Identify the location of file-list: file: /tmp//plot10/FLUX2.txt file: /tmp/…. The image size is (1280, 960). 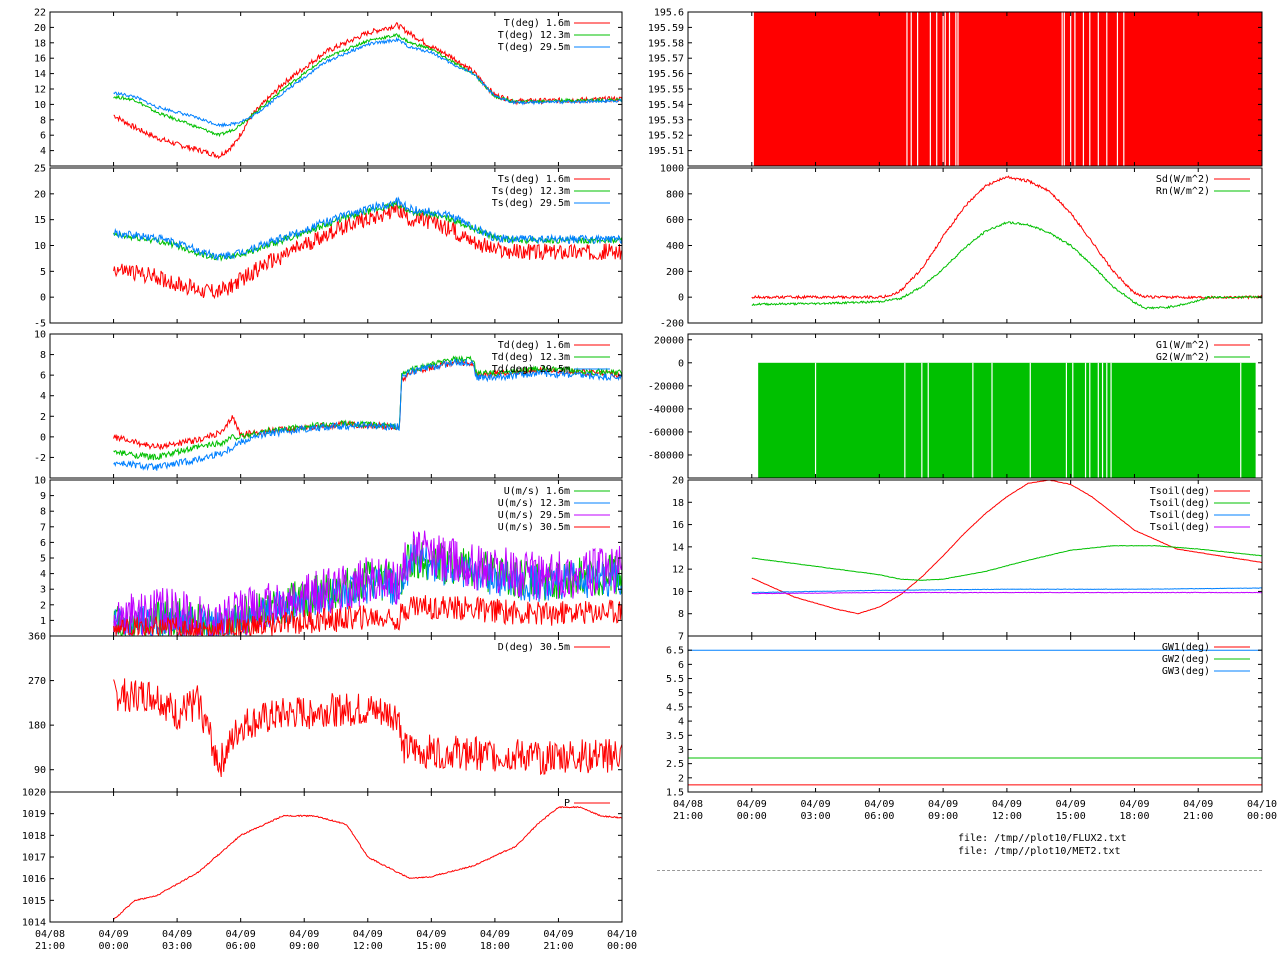
(1042, 845).